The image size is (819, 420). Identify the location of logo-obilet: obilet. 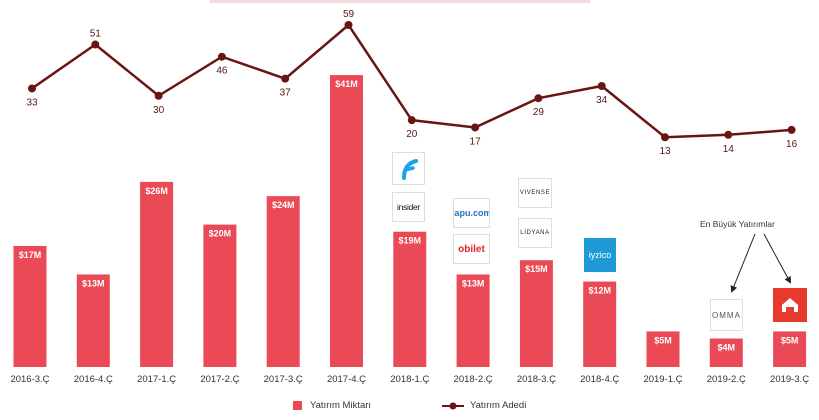
(471, 249).